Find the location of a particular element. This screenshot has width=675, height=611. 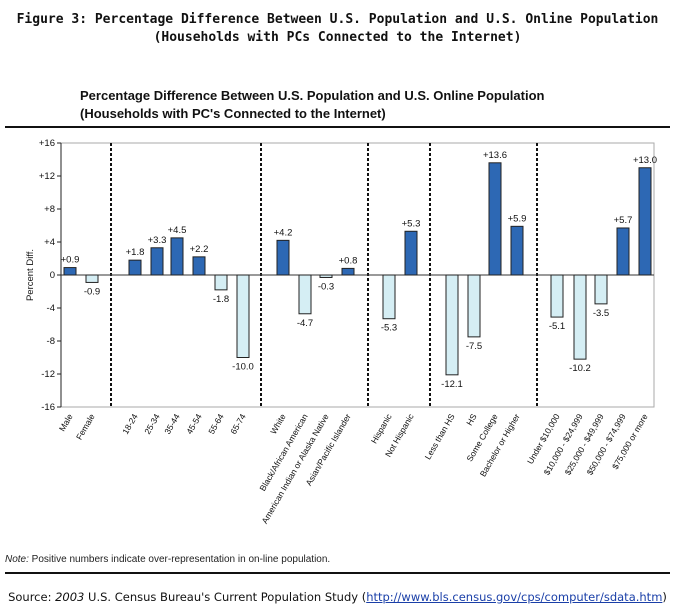

data-label: -10.0 is located at coordinates (243, 367).